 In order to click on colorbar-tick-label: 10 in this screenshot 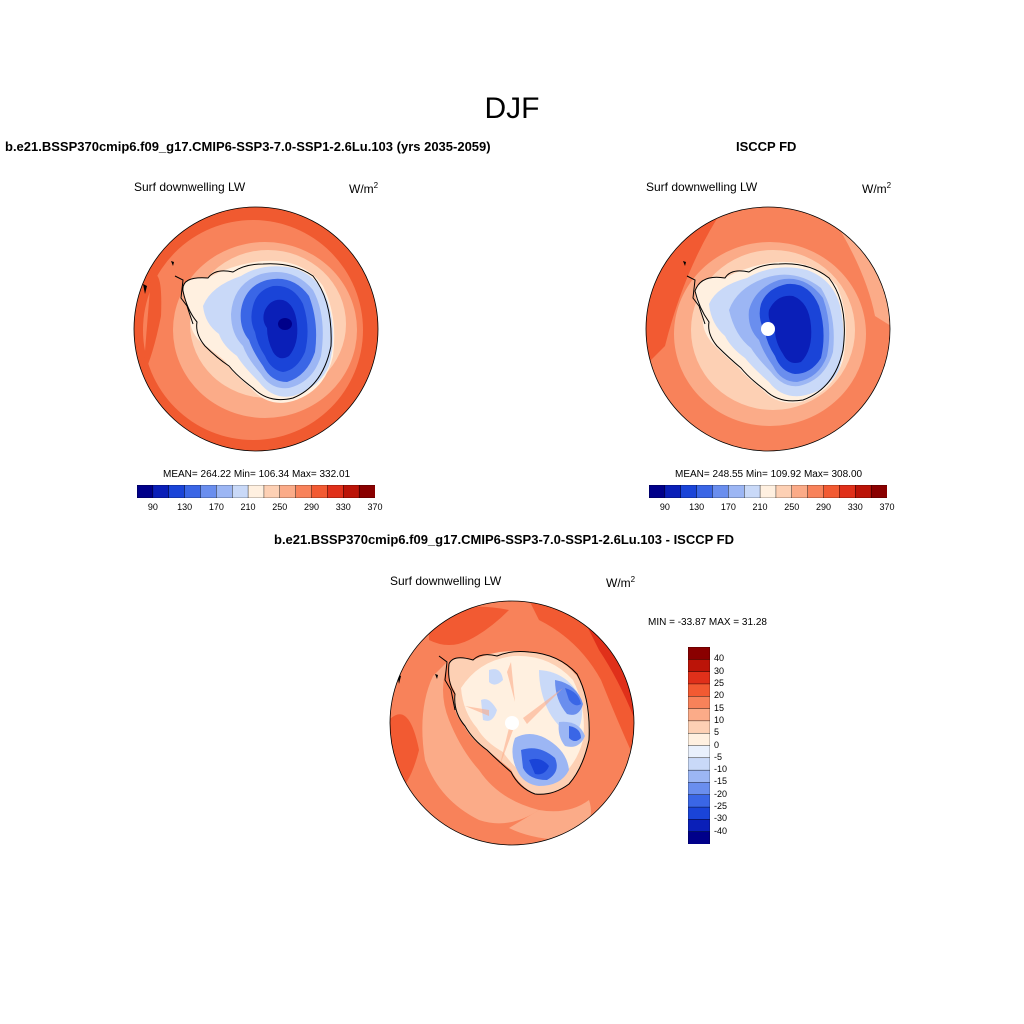, I will do `click(719, 719)`.